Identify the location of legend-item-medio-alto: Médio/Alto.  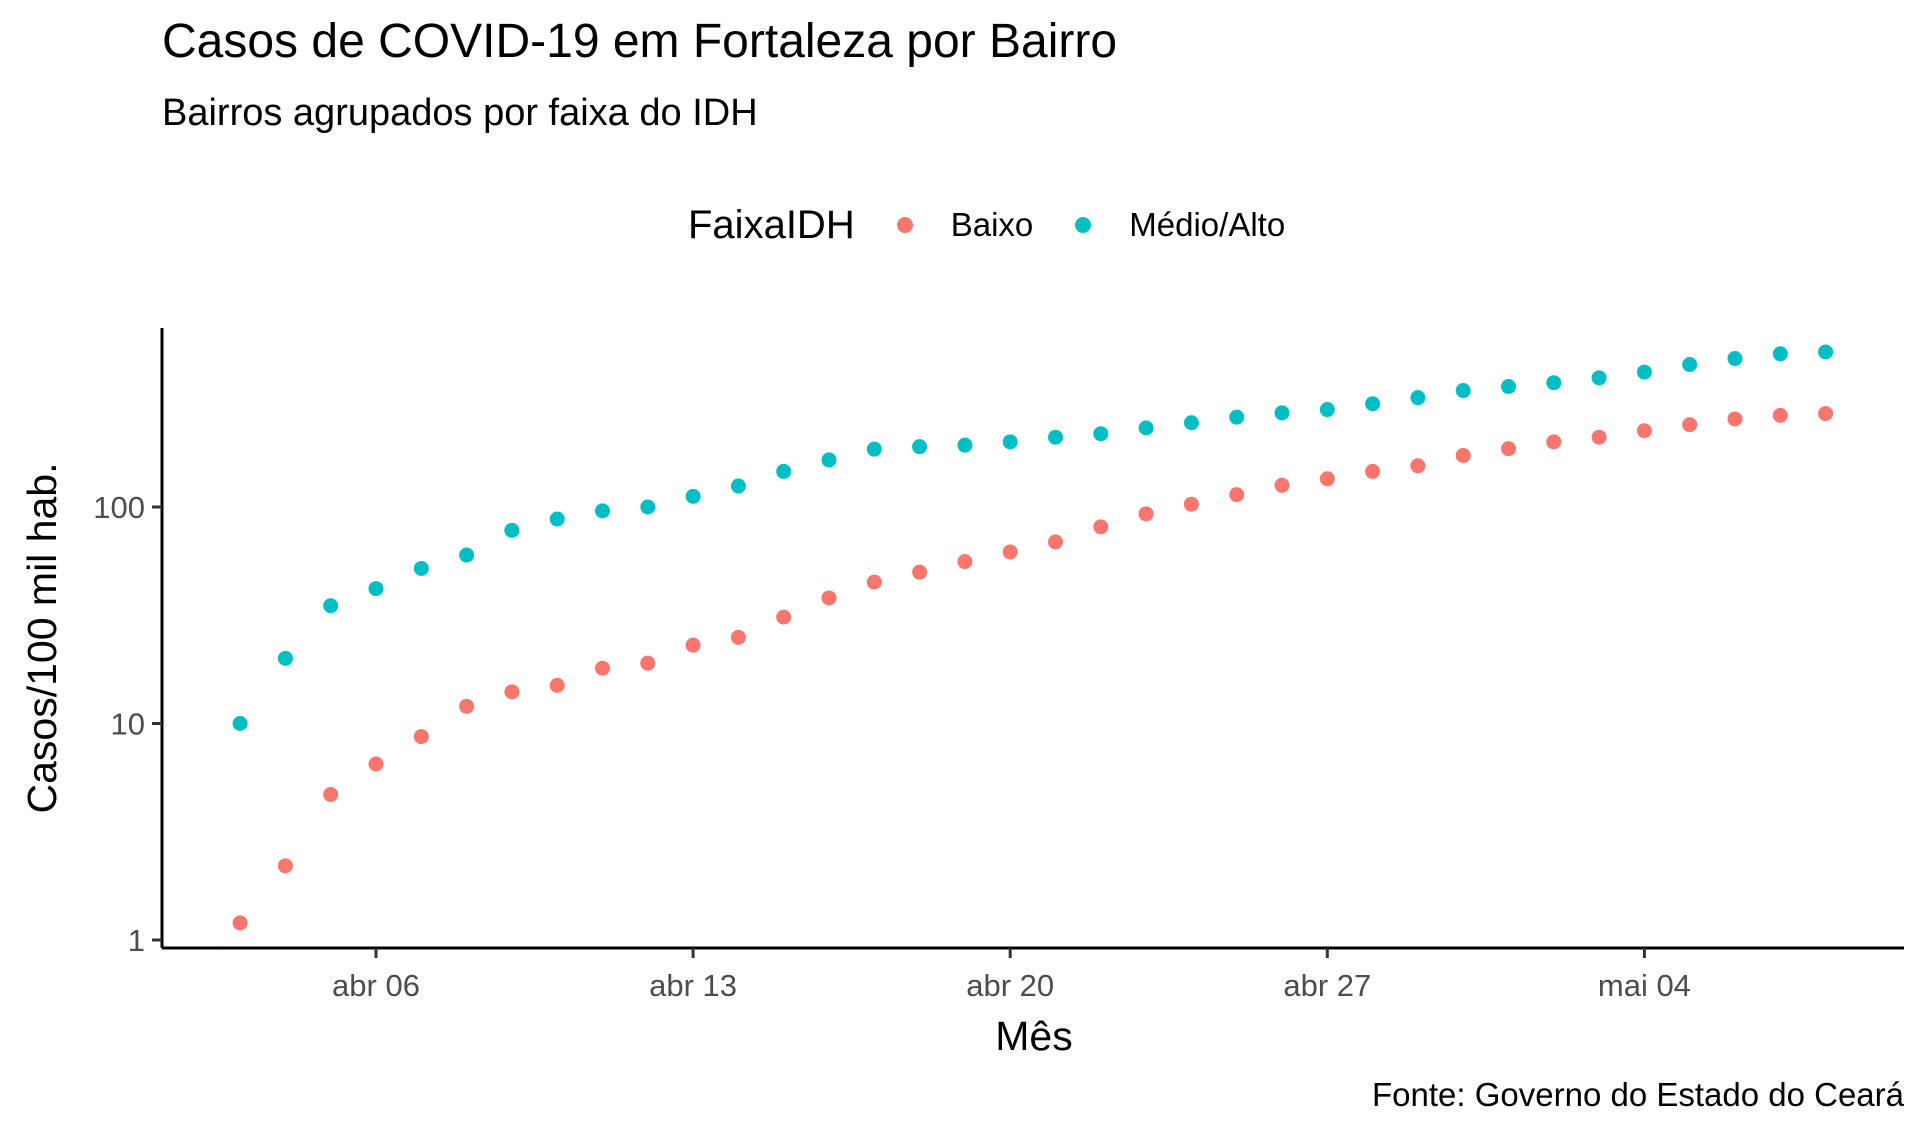
(1180, 225).